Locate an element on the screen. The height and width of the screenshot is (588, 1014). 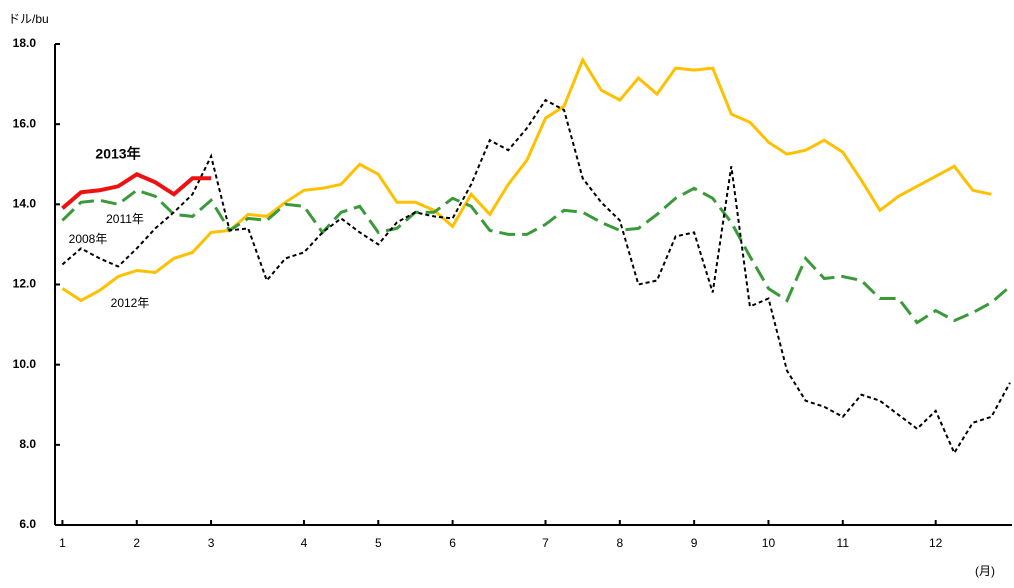
x-tick-label: 3 is located at coordinates (211, 543).